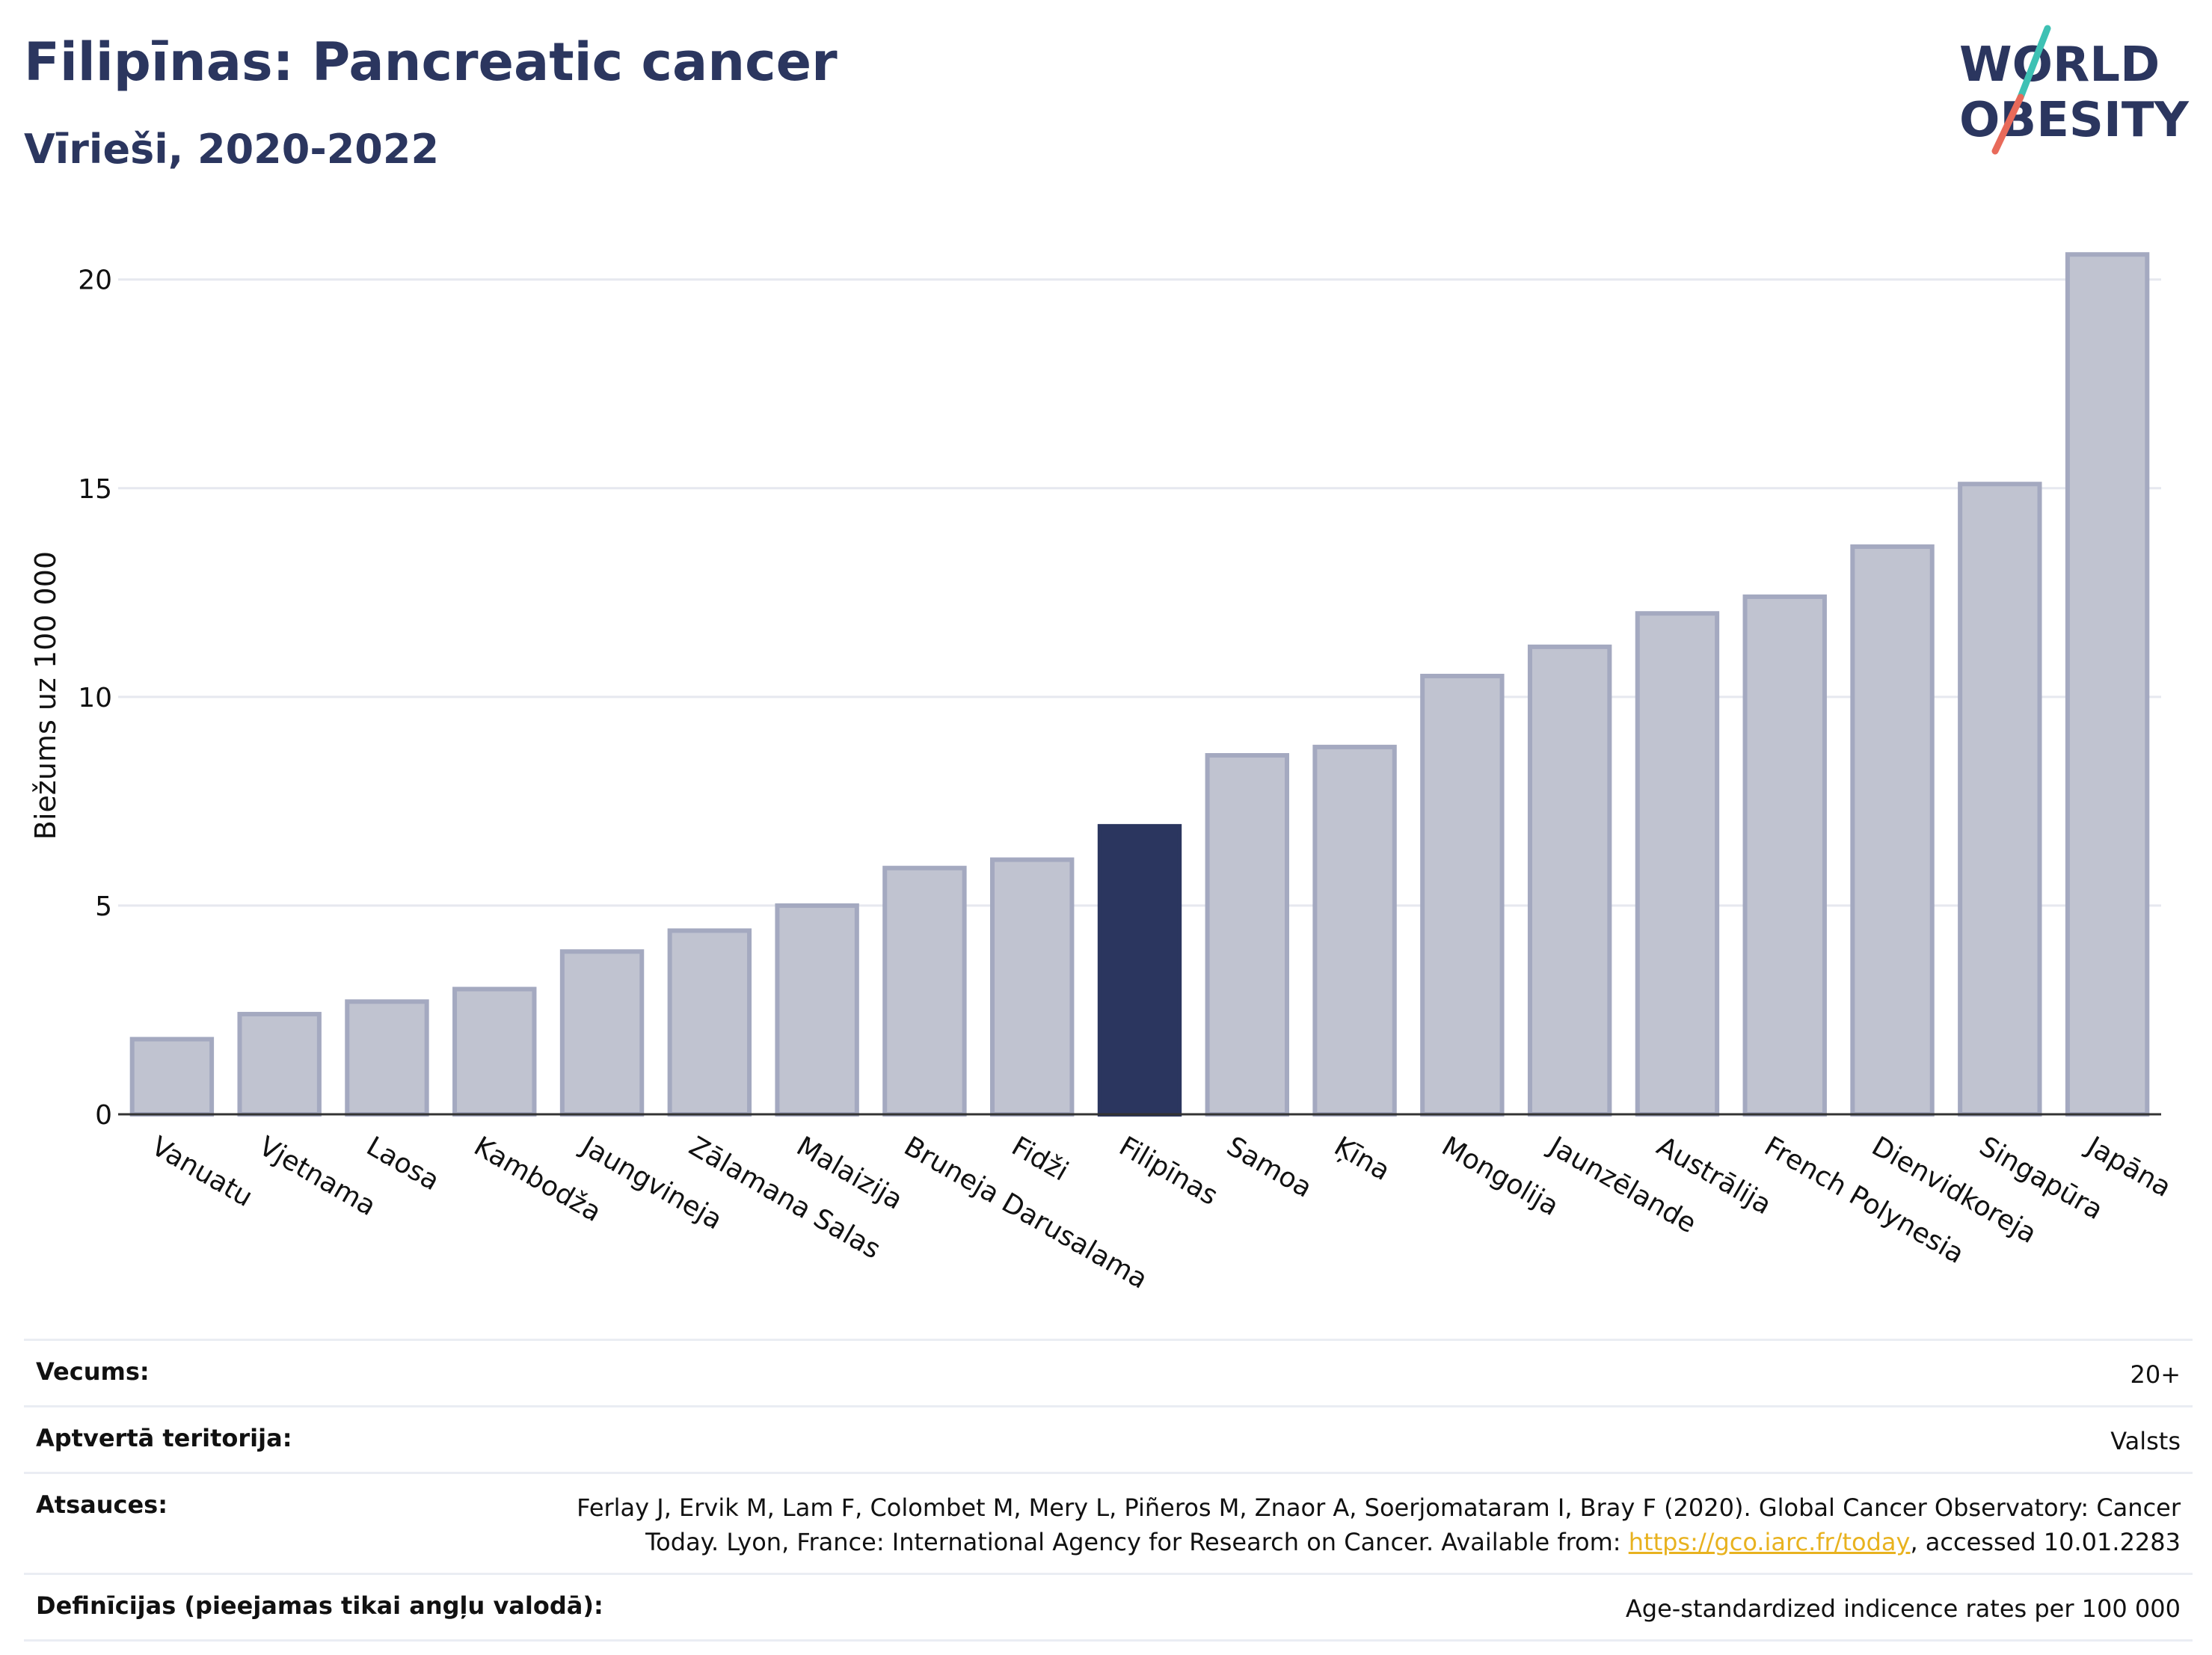  What do you see at coordinates (1108, 1438) in the screenshot?
I see `meta-row-coverage: Aptvertā teritorija: Valsts` at bounding box center [1108, 1438].